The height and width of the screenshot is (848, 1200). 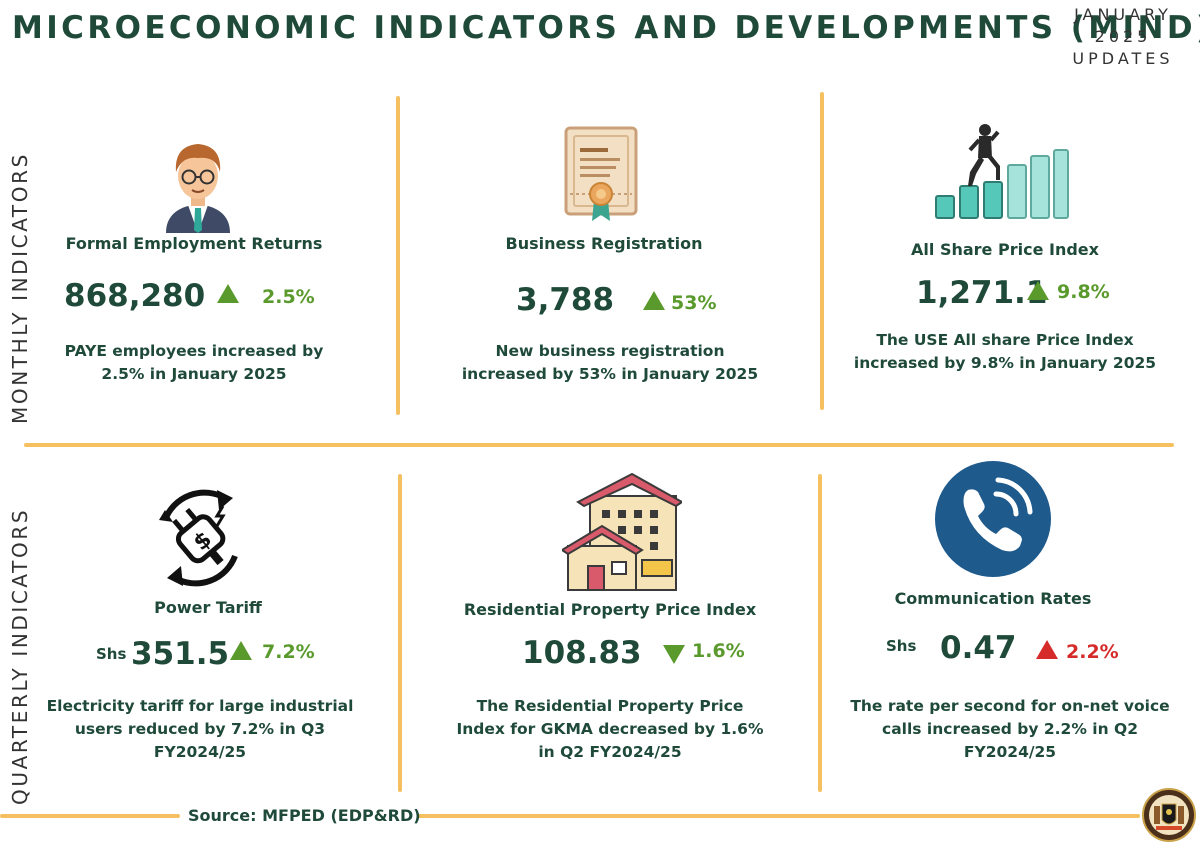 I want to click on description-line: The Residential Property Price, so click(x=610, y=706).